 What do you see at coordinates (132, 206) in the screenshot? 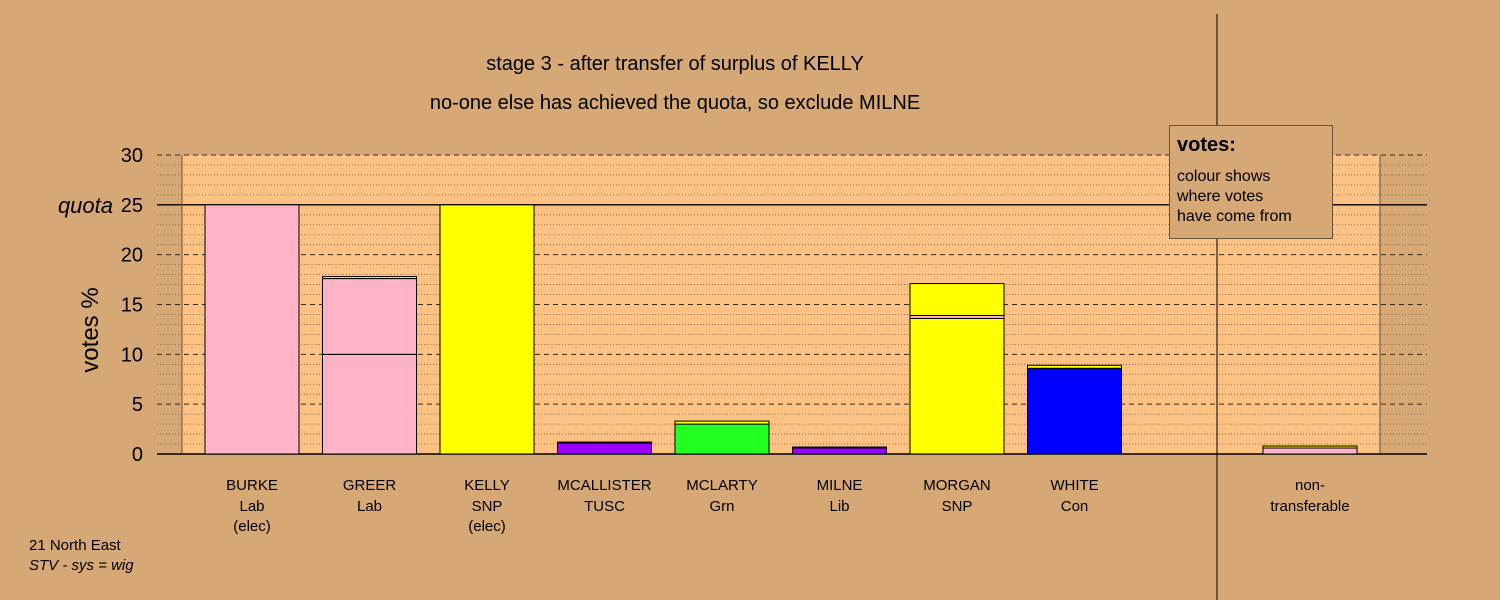
I see `y-tick-label: 25` at bounding box center [132, 206].